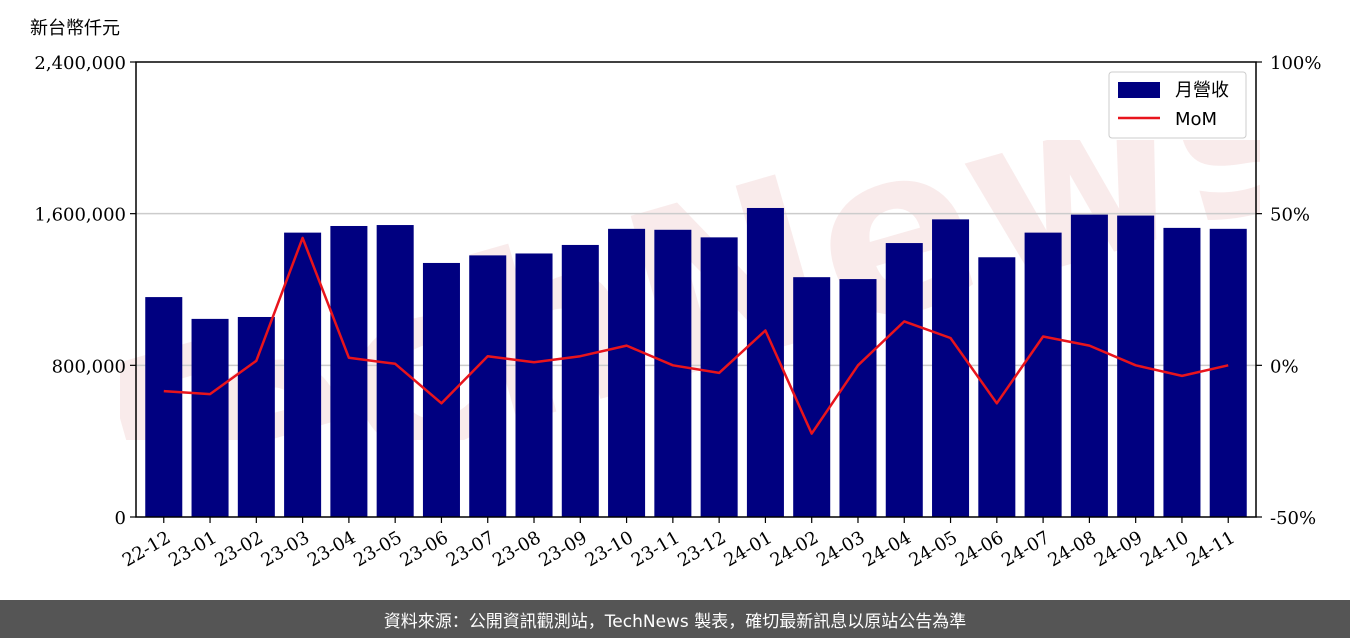 The height and width of the screenshot is (638, 1350). What do you see at coordinates (377, 549) in the screenshot?
I see `x-tick-label-23-05: 23-05` at bounding box center [377, 549].